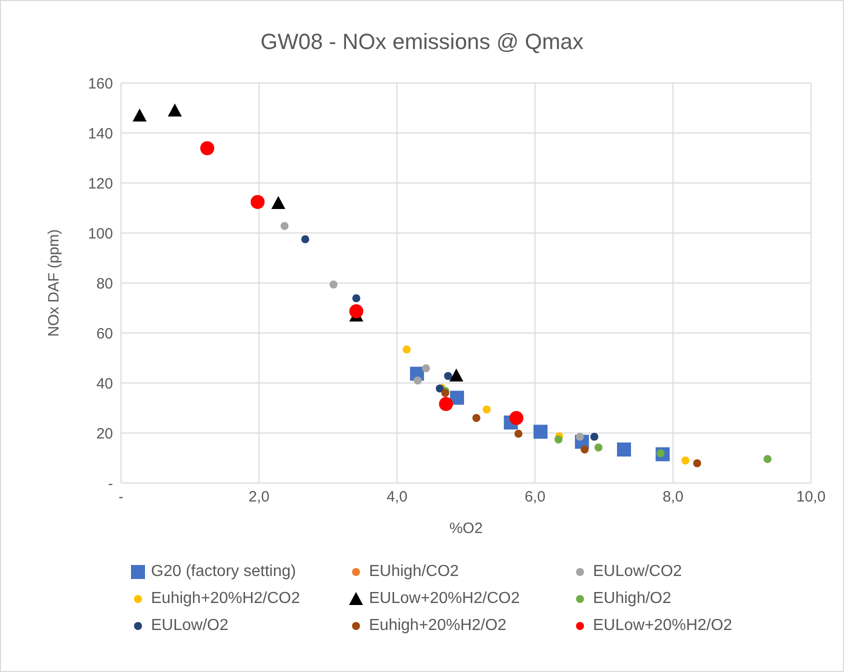 This screenshot has width=844, height=672. What do you see at coordinates (397, 497) in the screenshot?
I see `x-tick-label: 4,0` at bounding box center [397, 497].